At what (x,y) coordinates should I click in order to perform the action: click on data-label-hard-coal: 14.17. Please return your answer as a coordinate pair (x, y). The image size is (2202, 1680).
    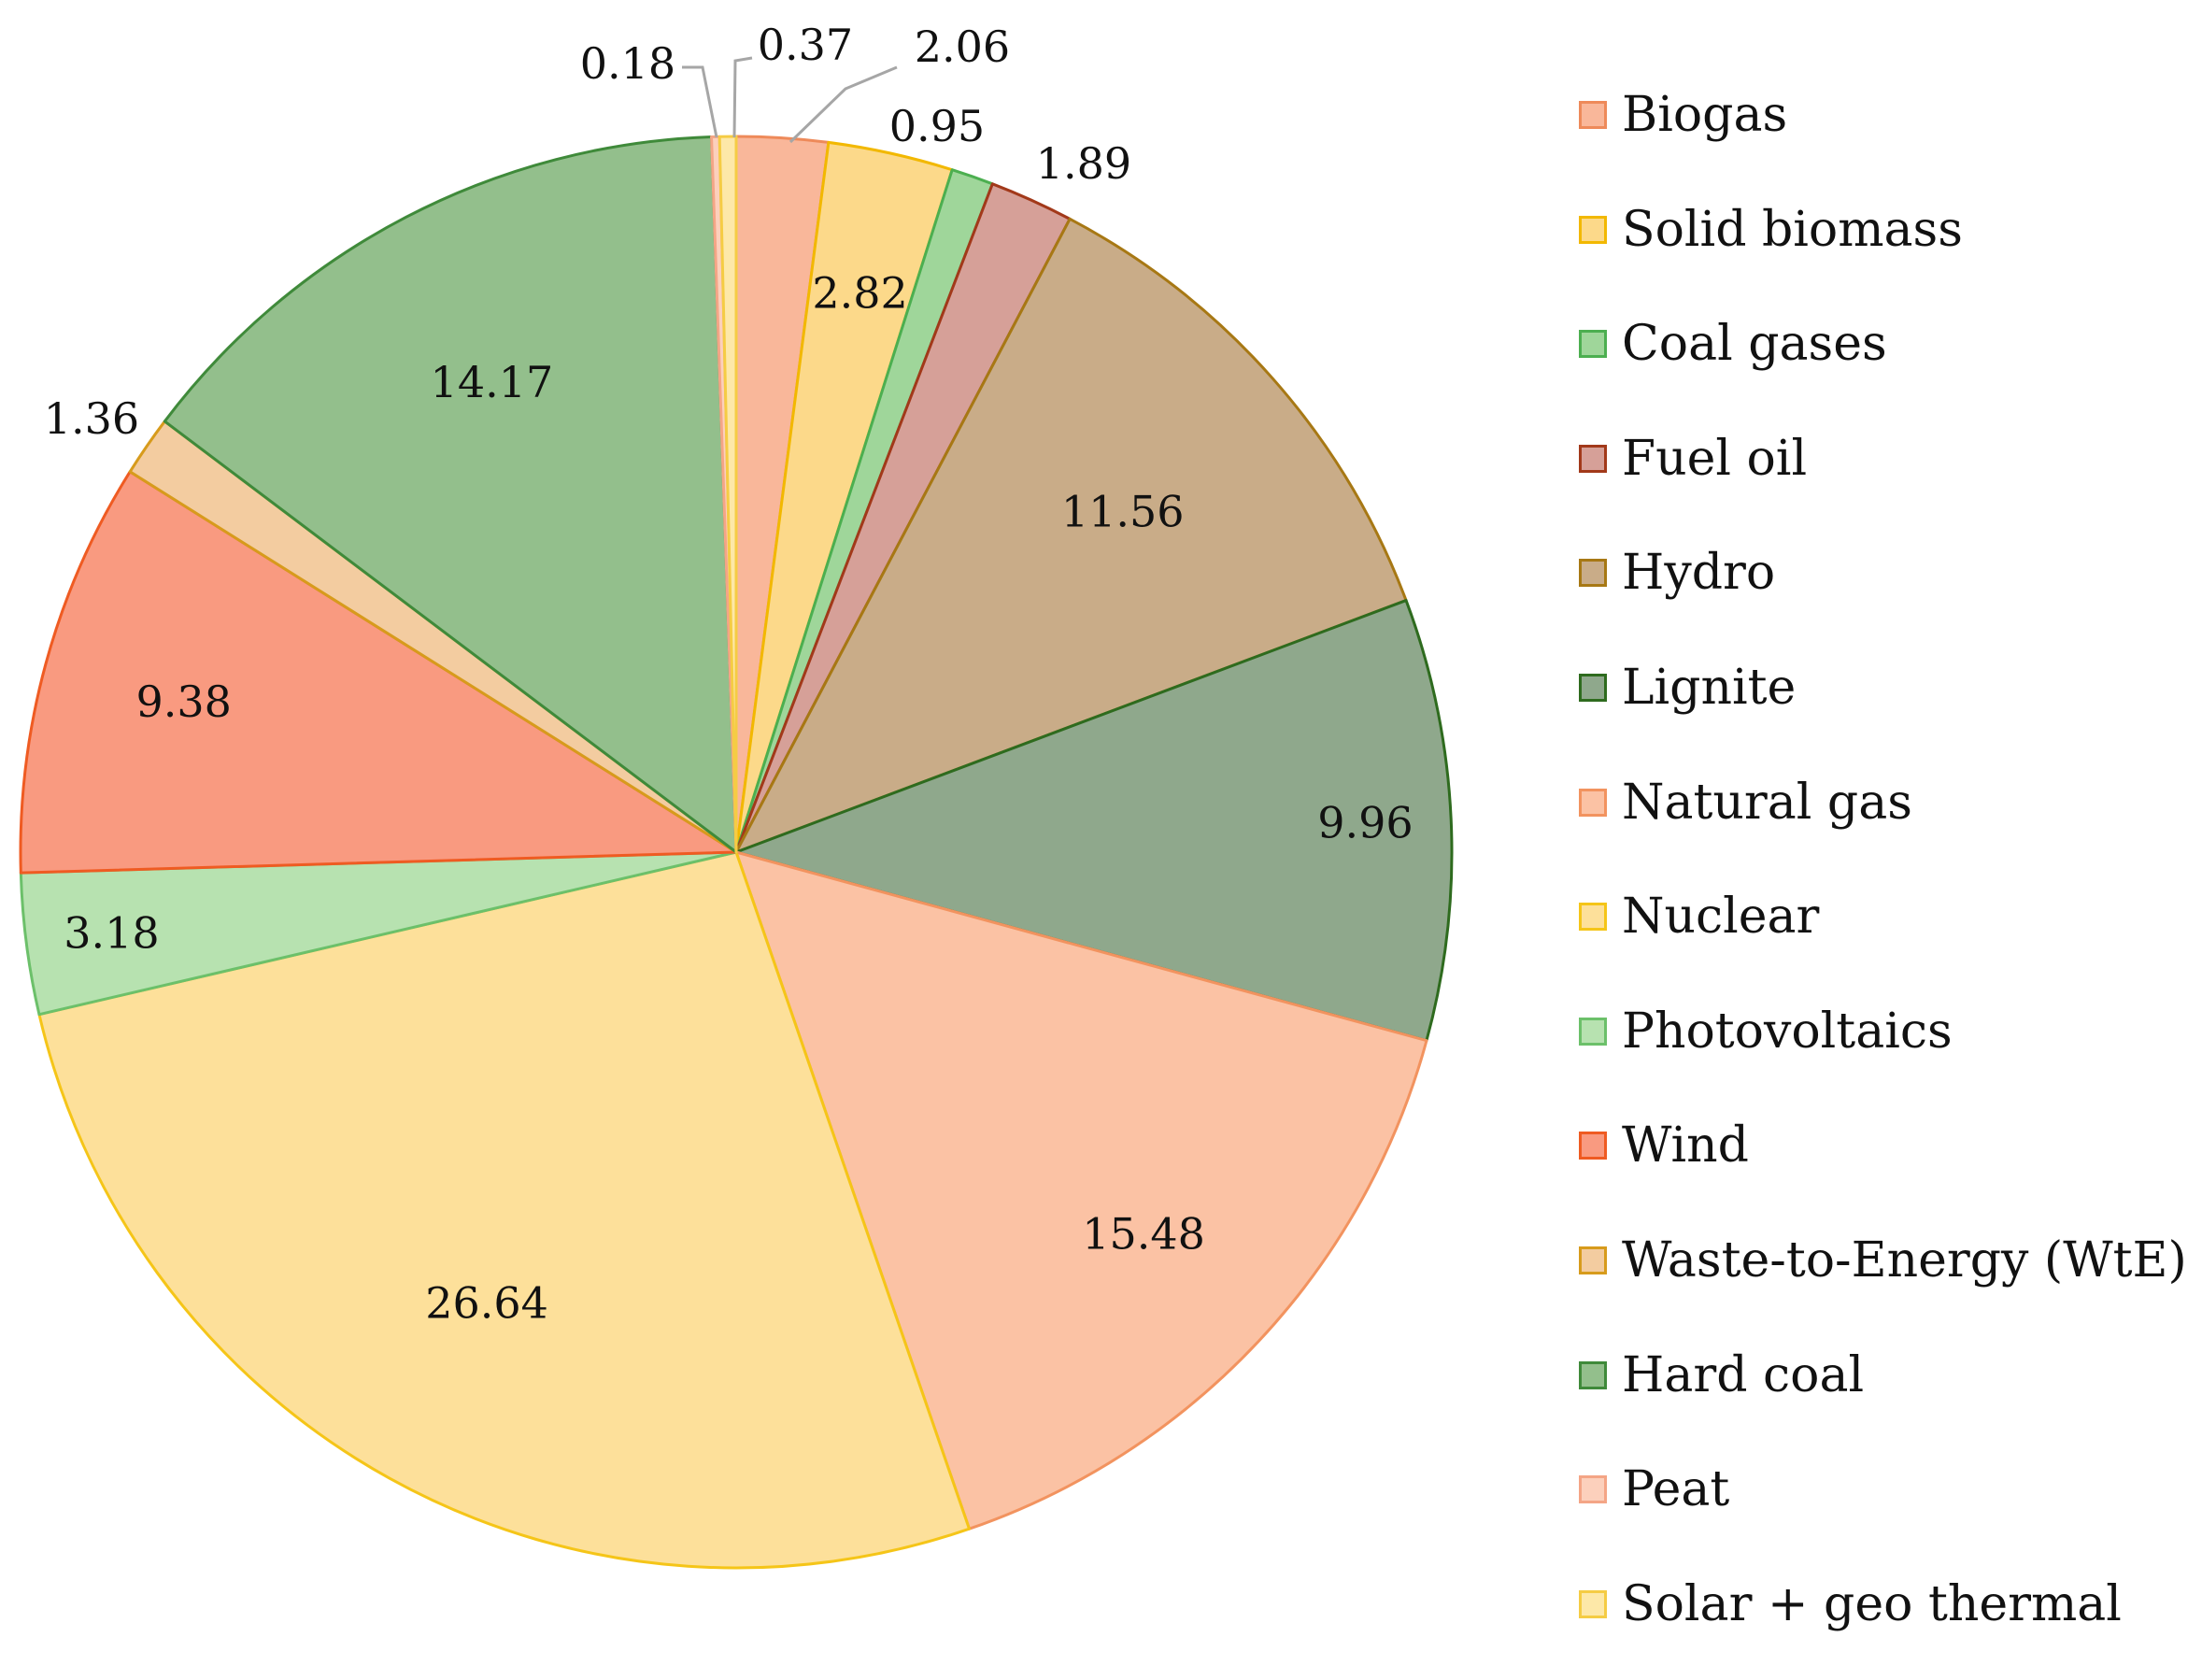
    Looking at the image, I should click on (492, 382).